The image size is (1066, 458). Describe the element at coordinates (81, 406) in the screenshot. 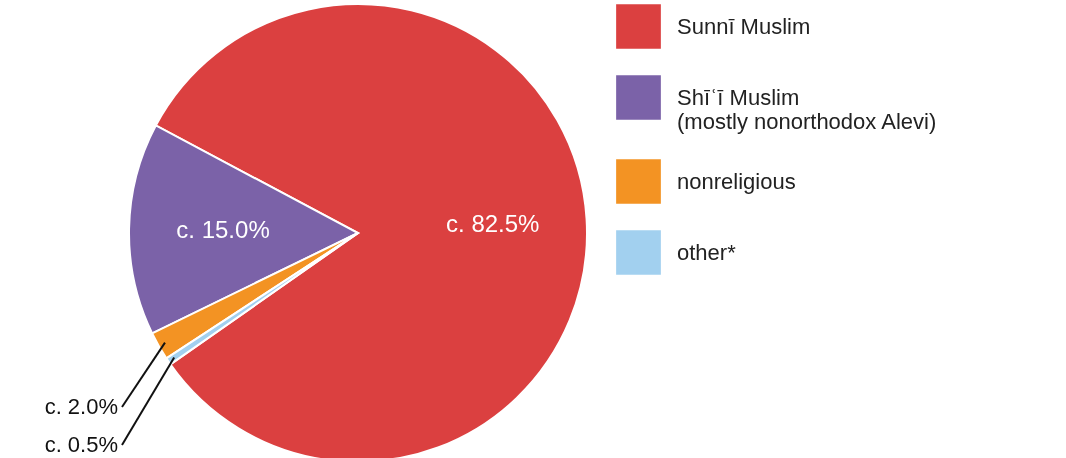

I see `data-label: c. 2.0%` at that location.